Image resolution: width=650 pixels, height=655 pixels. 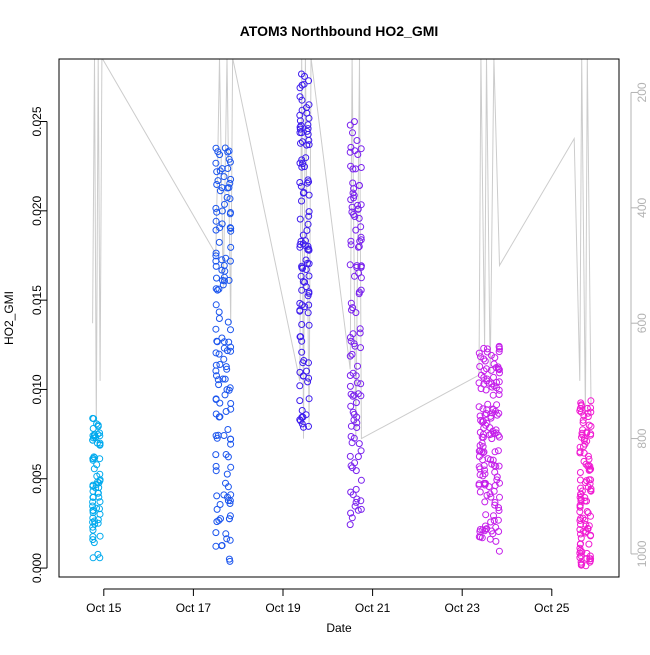 What do you see at coordinates (39, 344) in the screenshot?
I see `y-axis: 0.000 0.005 0.010 0.015 0.020 0.025` at bounding box center [39, 344].